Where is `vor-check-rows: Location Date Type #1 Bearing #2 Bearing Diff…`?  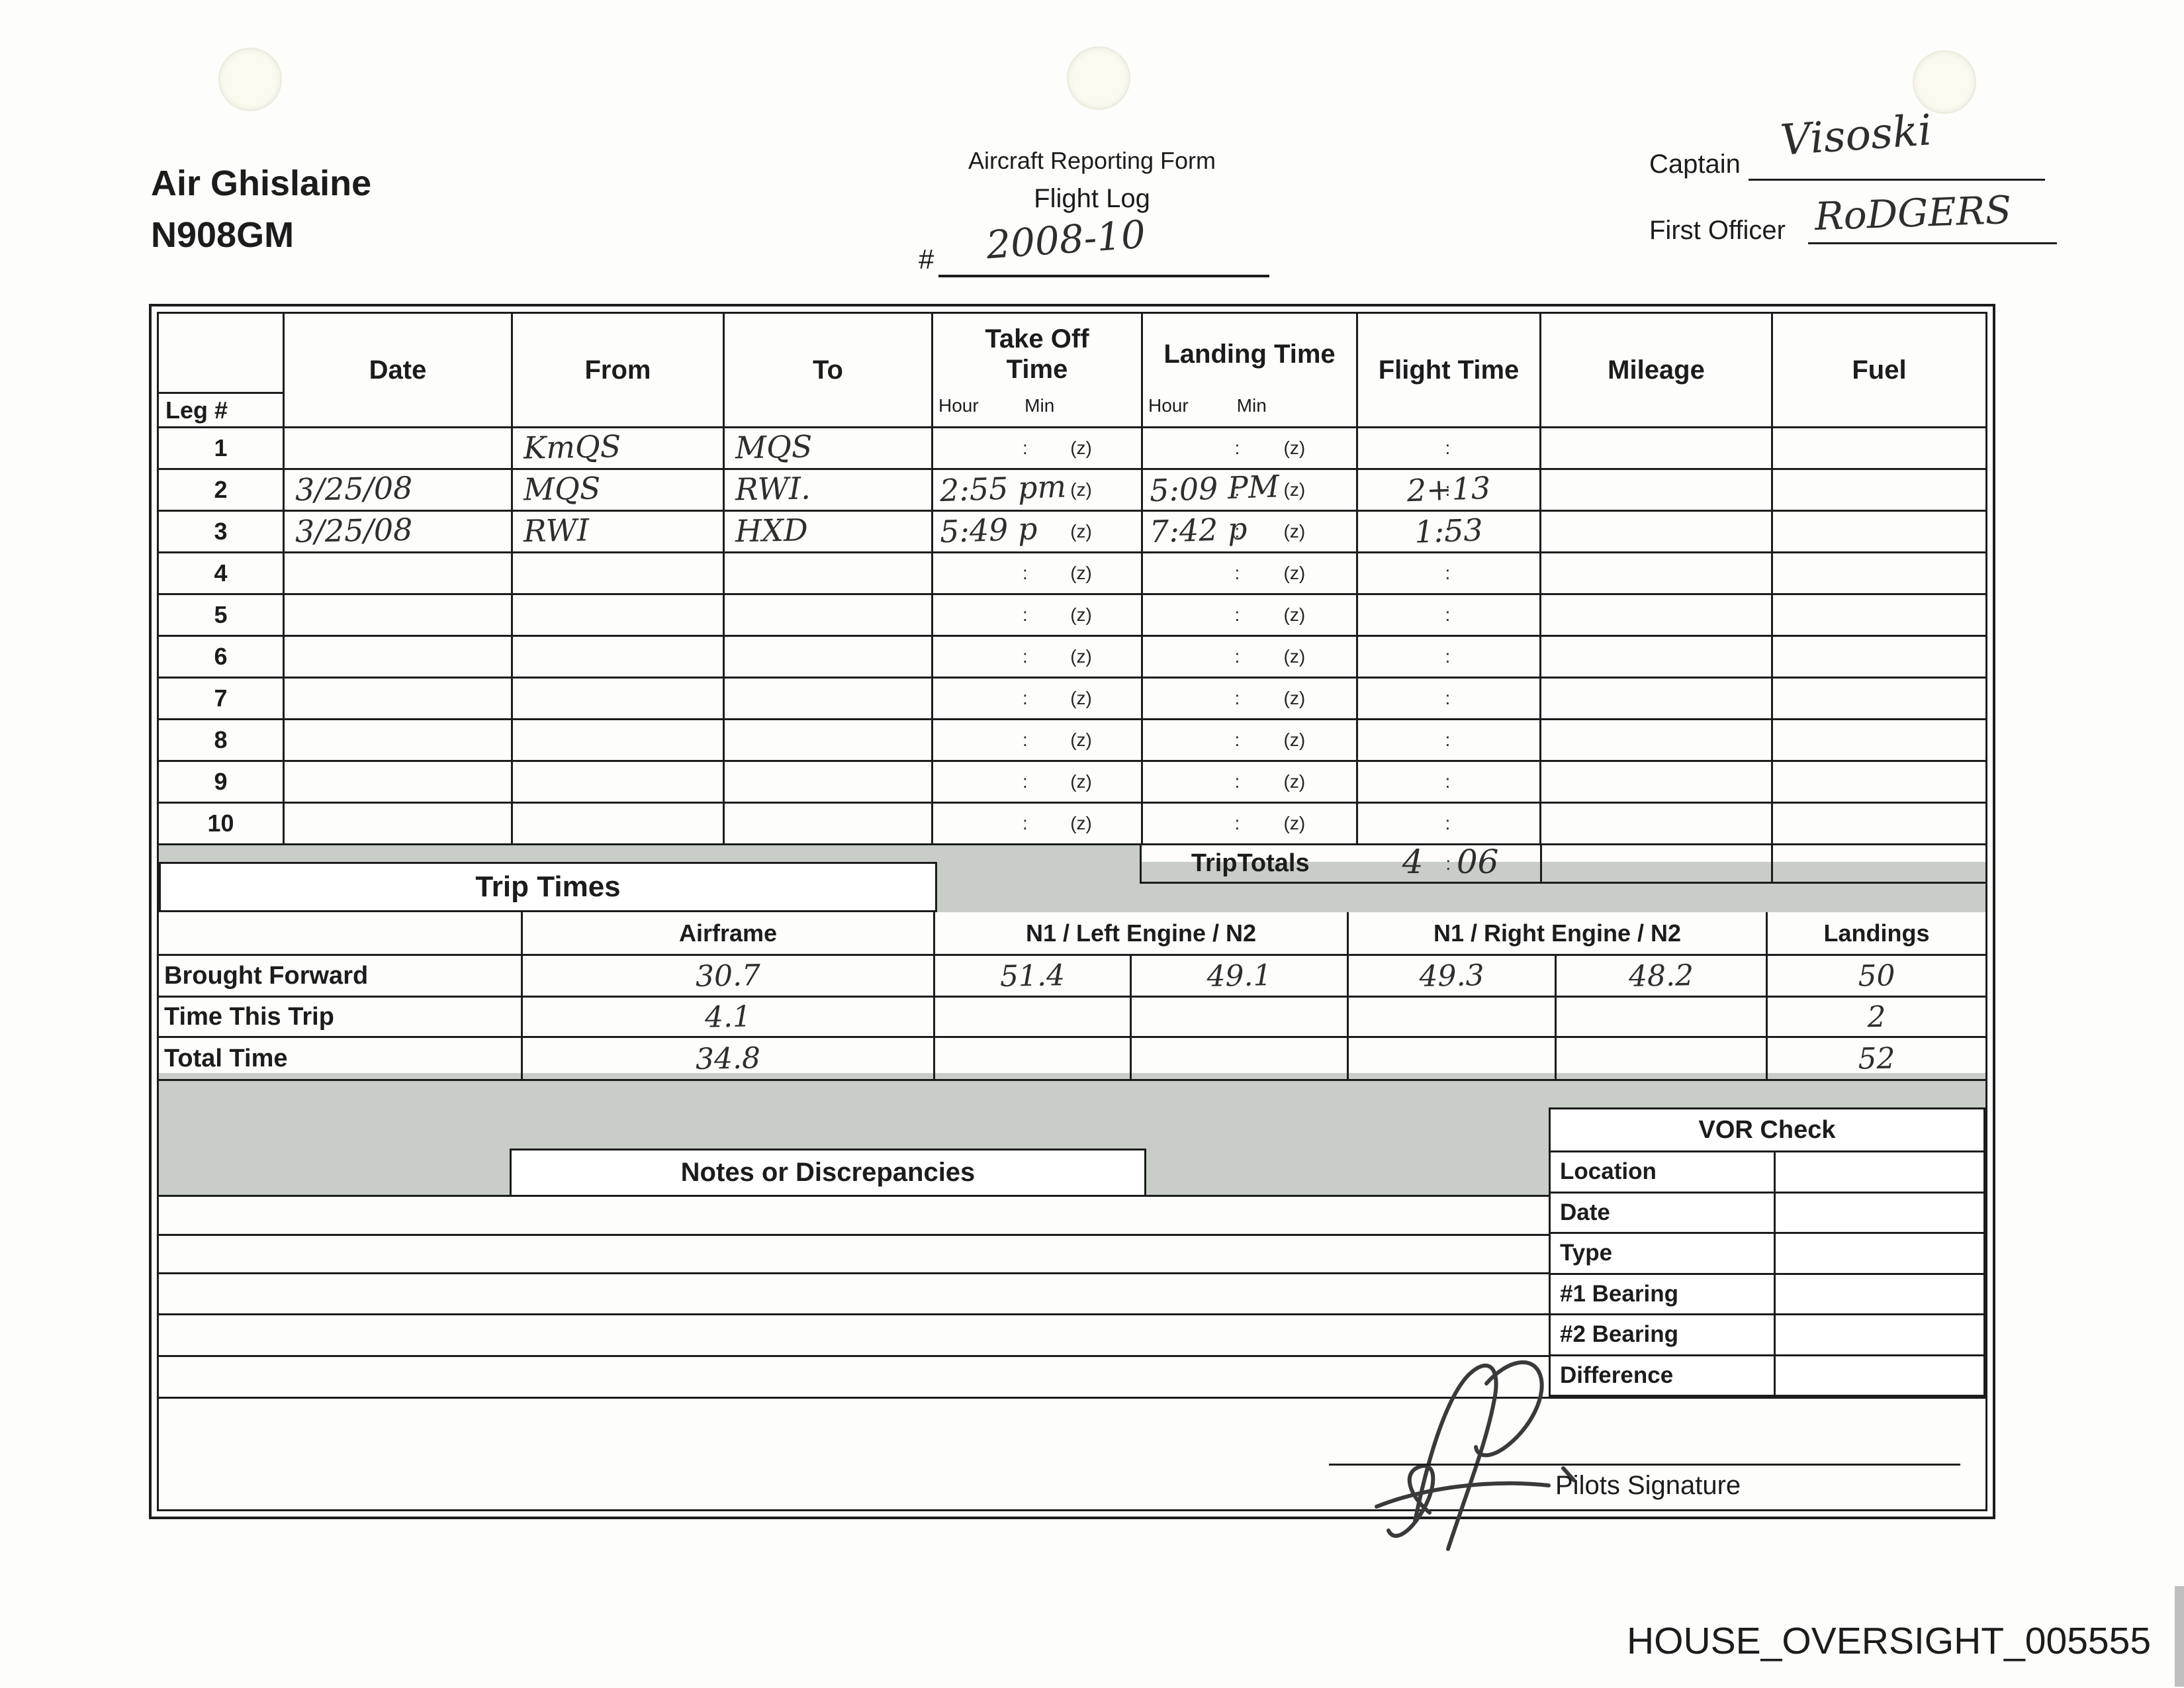 vor-check-rows: Location Date Type #1 Bearing #2 Bearing Diff… is located at coordinates (1767, 1273).